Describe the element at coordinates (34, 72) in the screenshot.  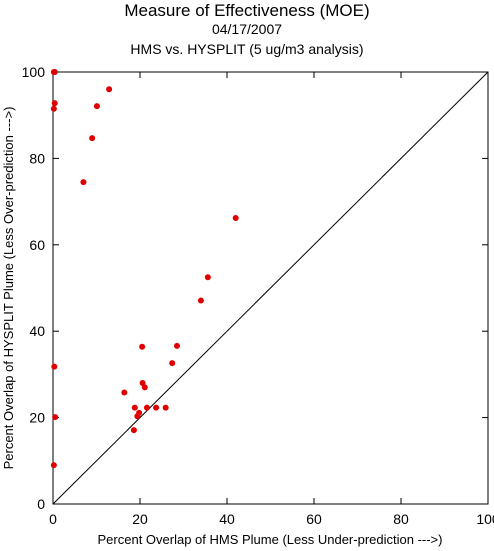
I see `y-tick-label: 100` at that location.